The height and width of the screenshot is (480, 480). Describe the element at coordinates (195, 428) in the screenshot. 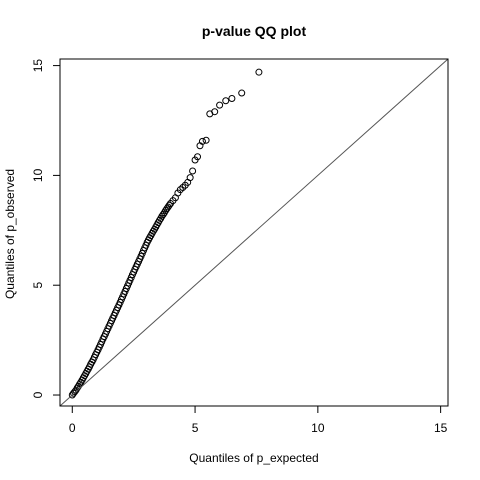

I see `x-tick-label: 5` at that location.